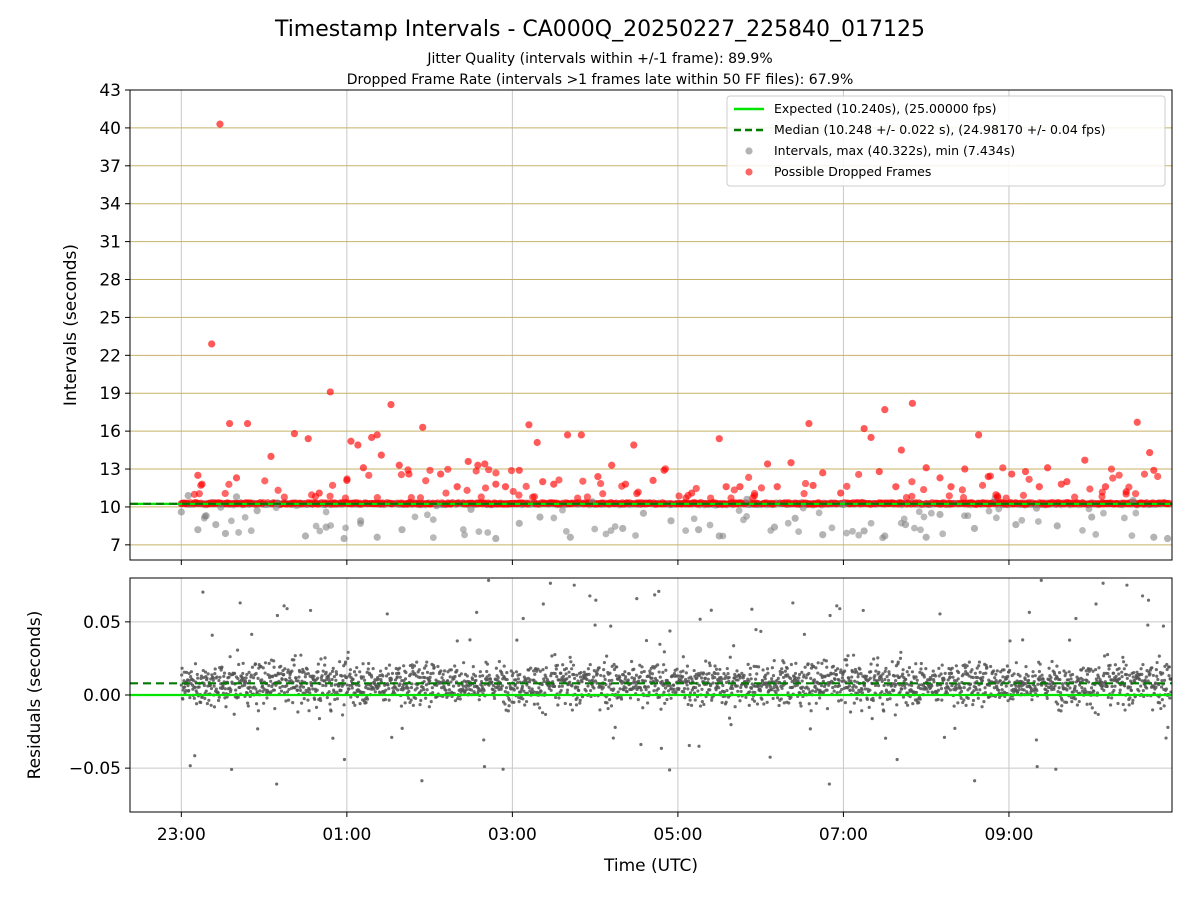  What do you see at coordinates (110, 243) in the screenshot?
I see `top-ytick-label: 31` at bounding box center [110, 243].